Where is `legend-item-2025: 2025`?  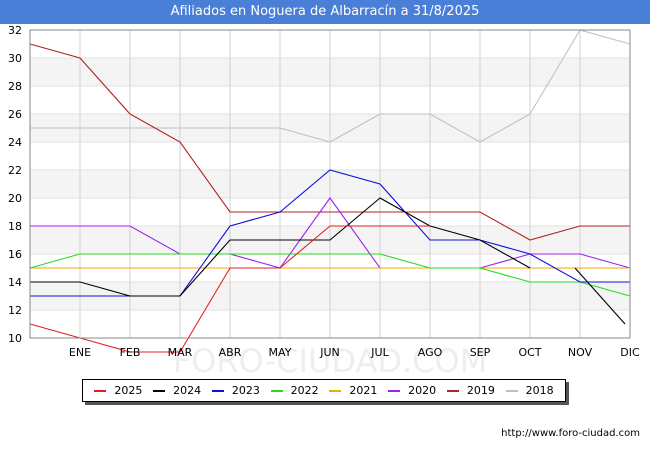 legend-item-2025: 2025 is located at coordinates (118, 390).